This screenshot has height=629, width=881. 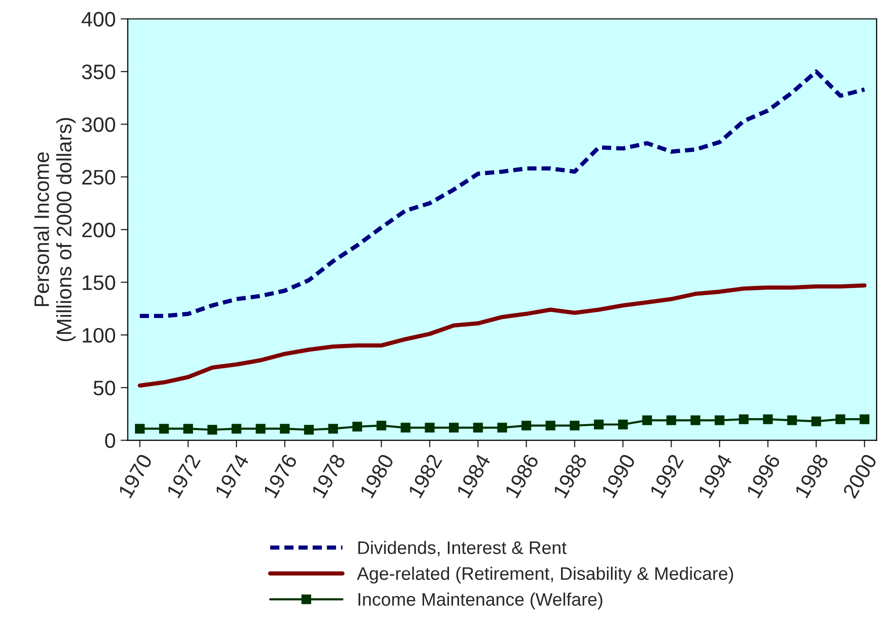 I want to click on legend-label: Income Maintenance (Welfare), so click(x=480, y=601).